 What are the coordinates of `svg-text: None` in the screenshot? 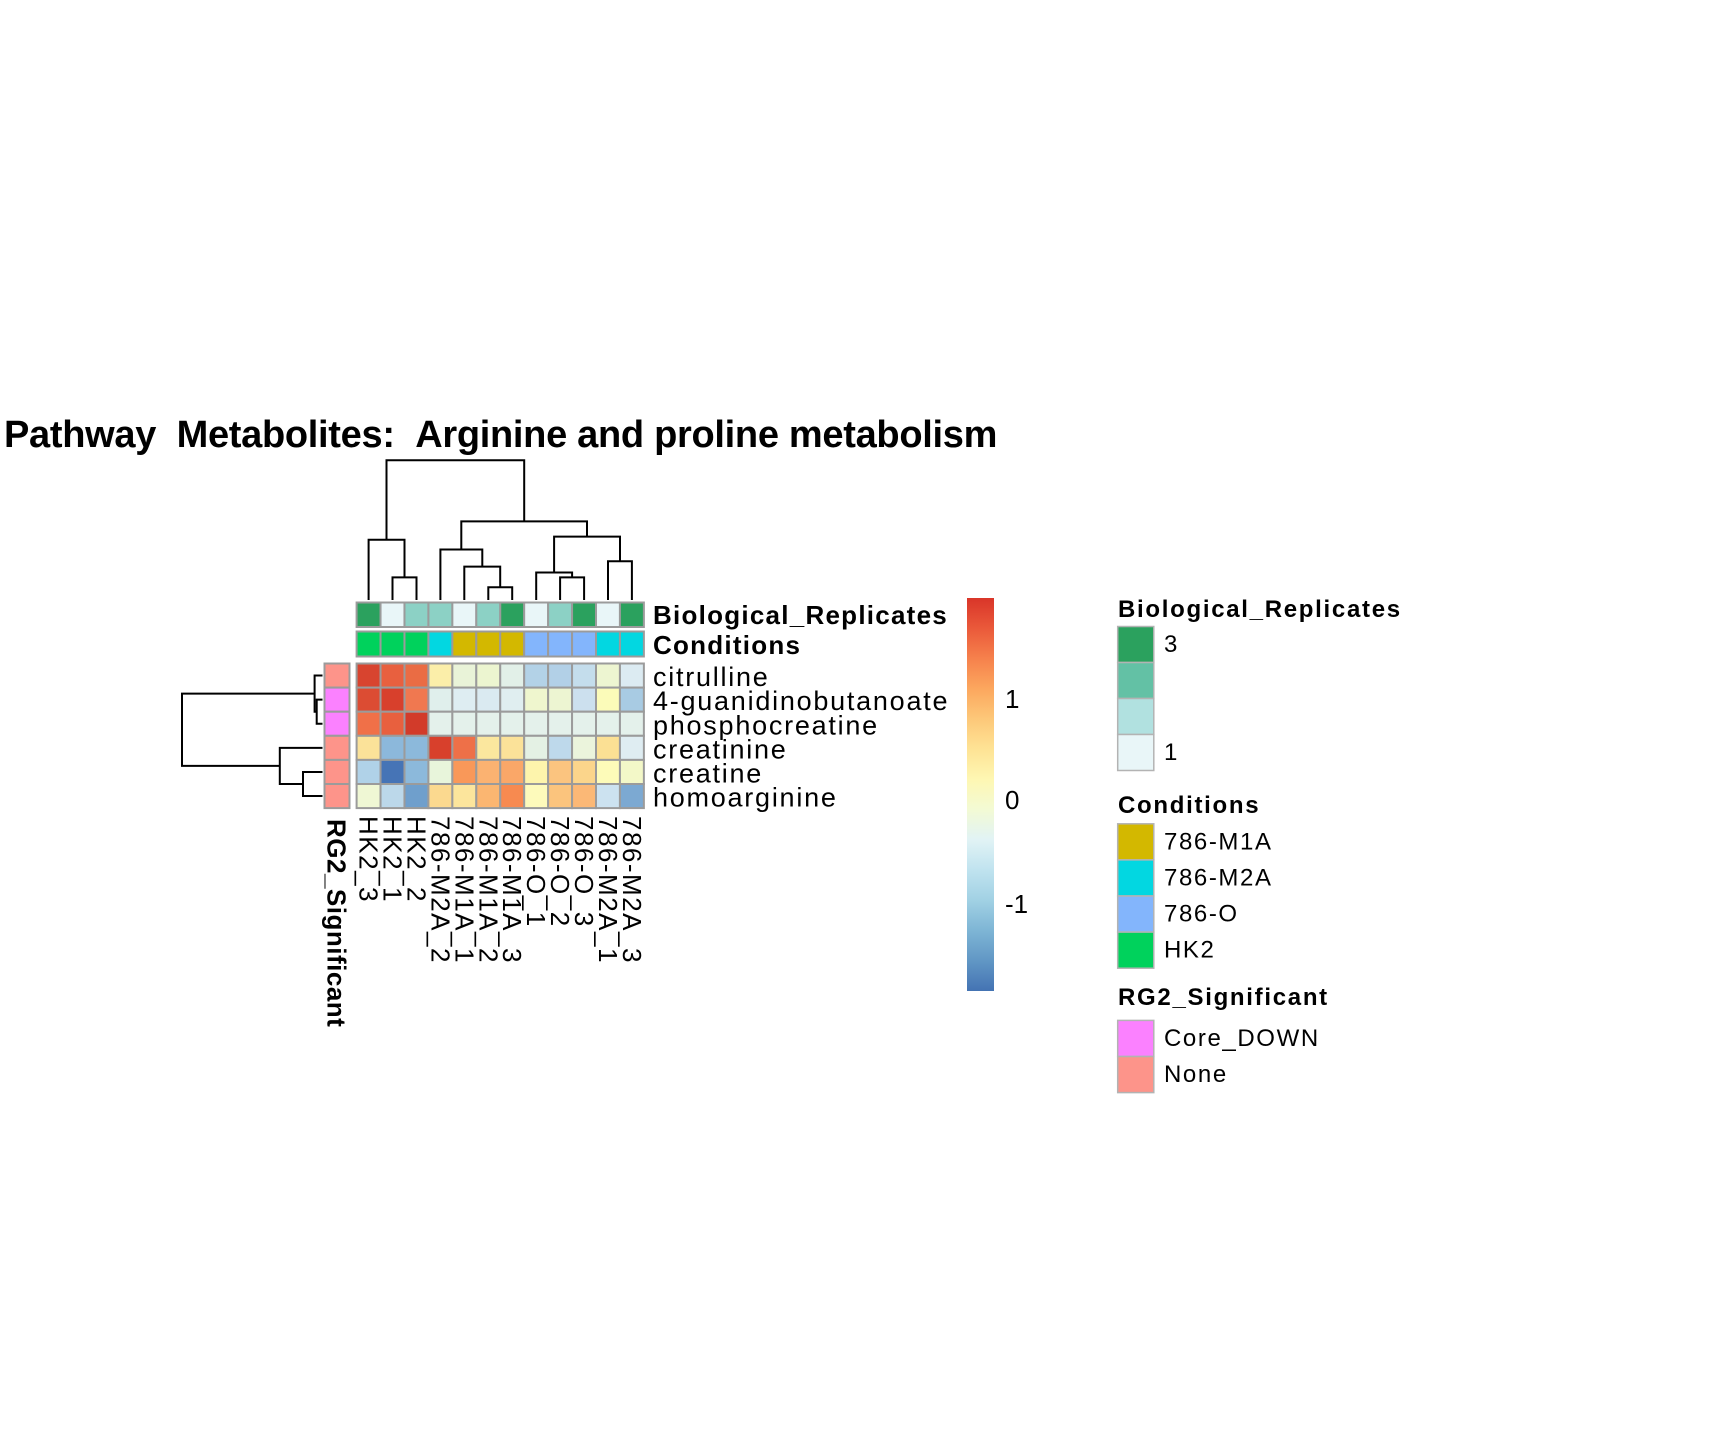 It's located at (1196, 1074).